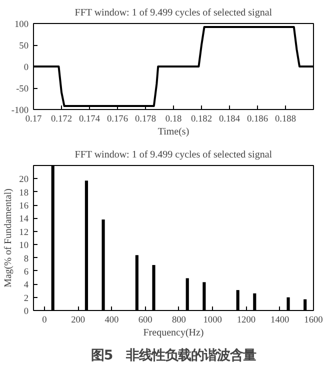  I want to click on y-tick-label: 10, so click(24, 246).